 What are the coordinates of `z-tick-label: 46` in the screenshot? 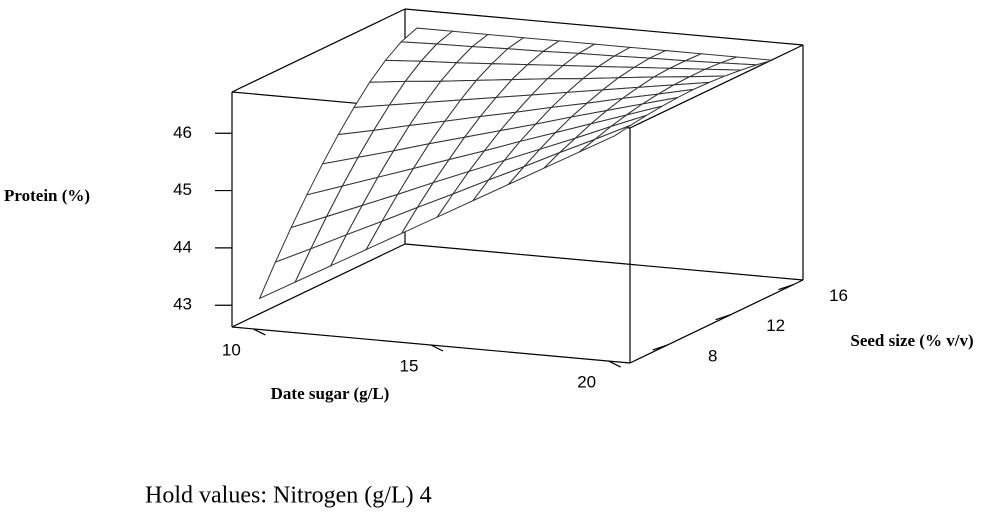 It's located at (182, 132).